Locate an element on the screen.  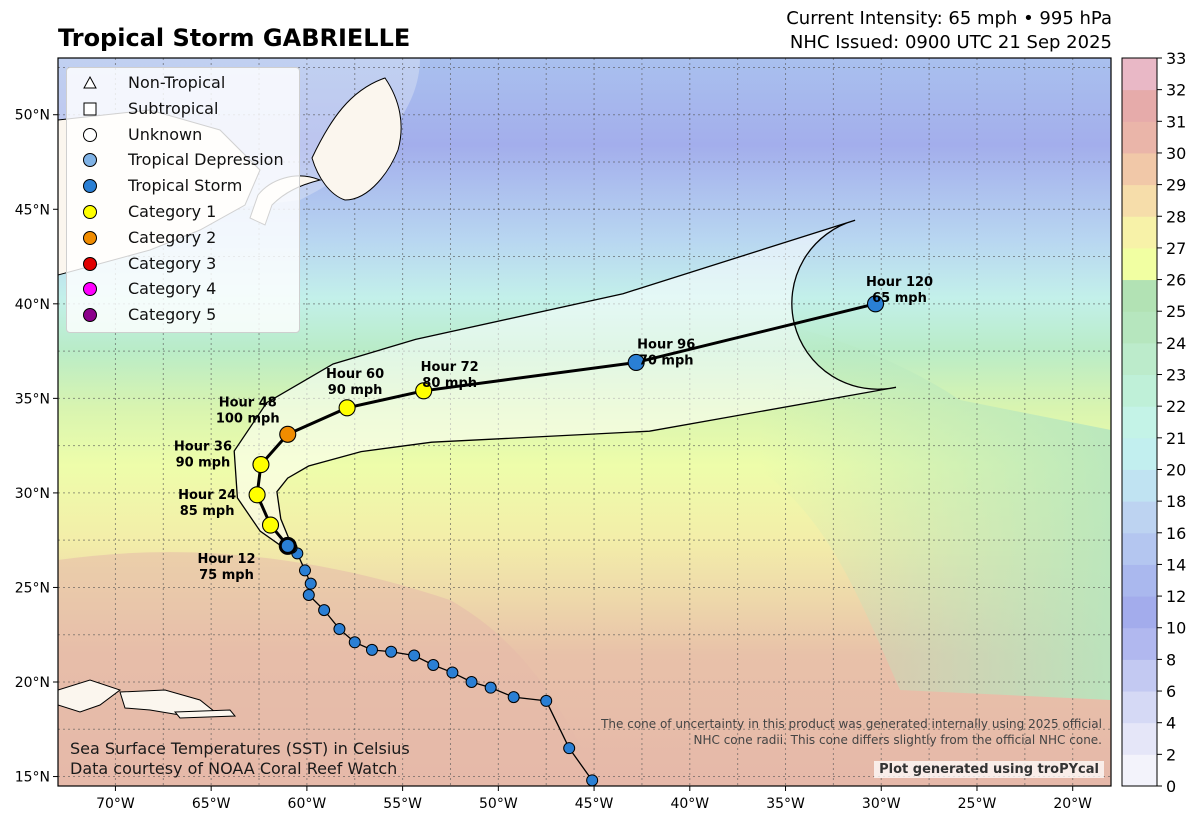
forecast-label: Hour 96 70 mph is located at coordinates (666, 352).